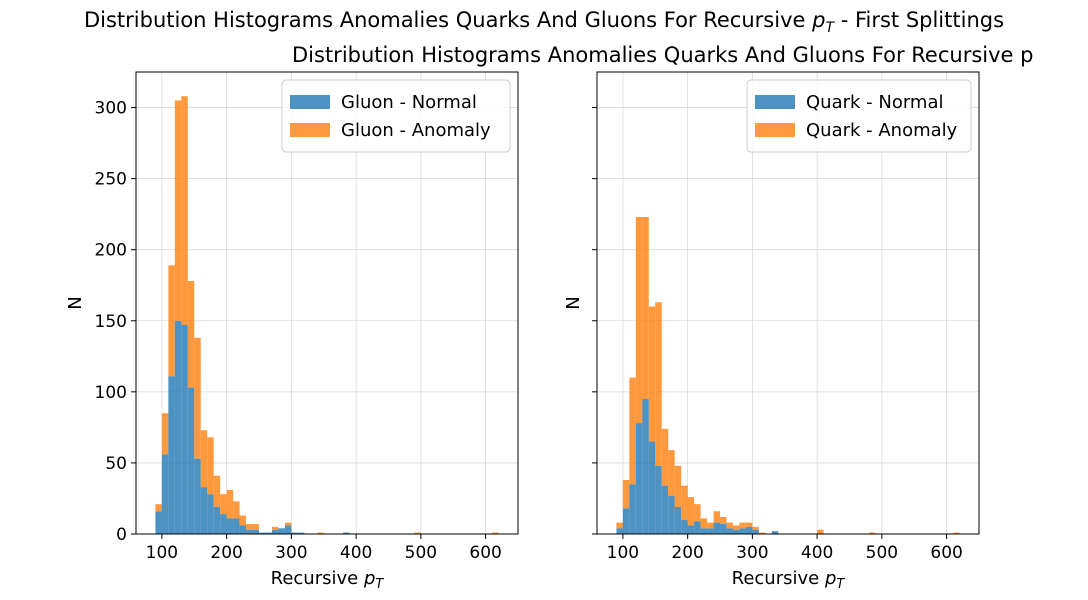  Describe the element at coordinates (116, 464) in the screenshot. I see `y-tick-label: 50` at that location.